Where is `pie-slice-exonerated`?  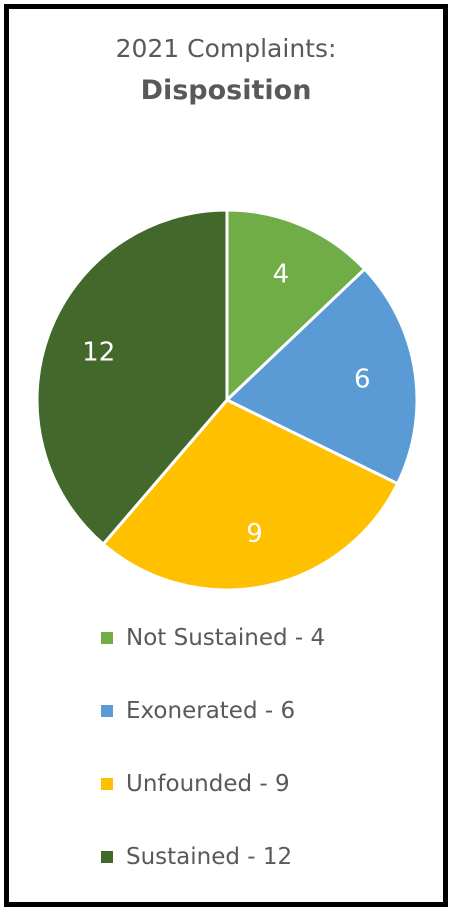 pie-slice-exonerated is located at coordinates (321, 376).